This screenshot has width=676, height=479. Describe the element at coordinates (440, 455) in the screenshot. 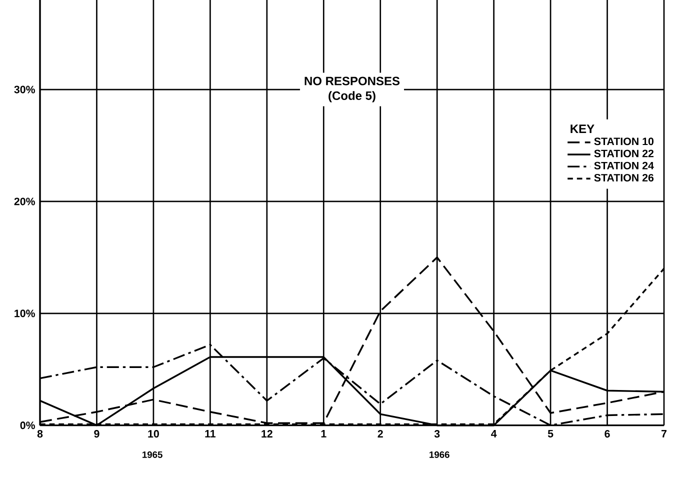

I see `text: 1966` at that location.